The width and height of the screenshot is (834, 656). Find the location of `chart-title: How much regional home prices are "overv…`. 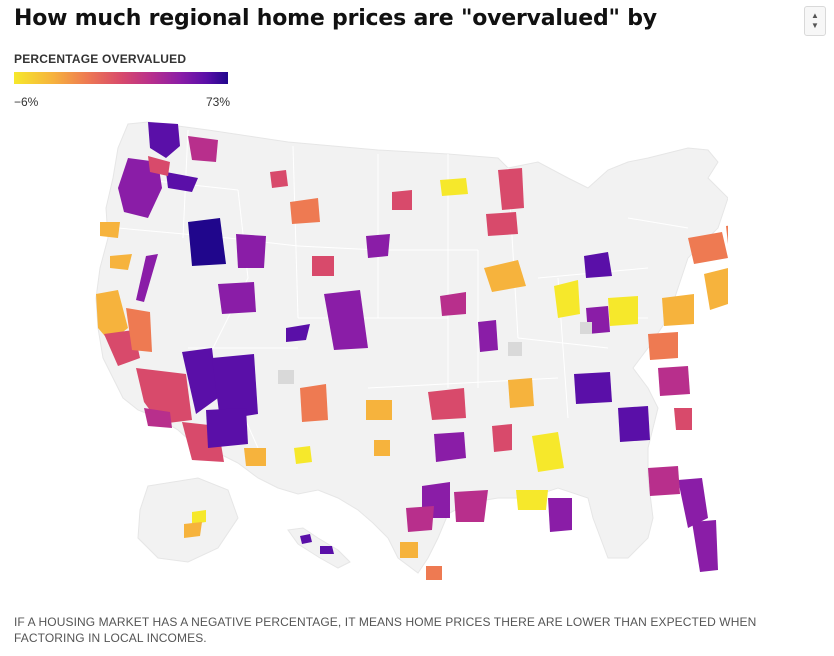

chart-title: How much regional home prices are "overv… is located at coordinates (335, 18).